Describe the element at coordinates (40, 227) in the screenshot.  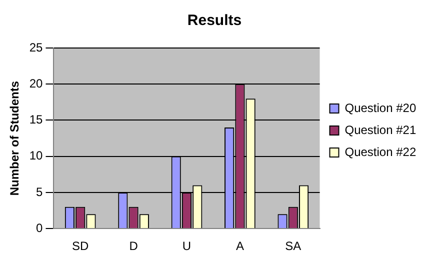
I see `y-tick-label: 0` at that location.